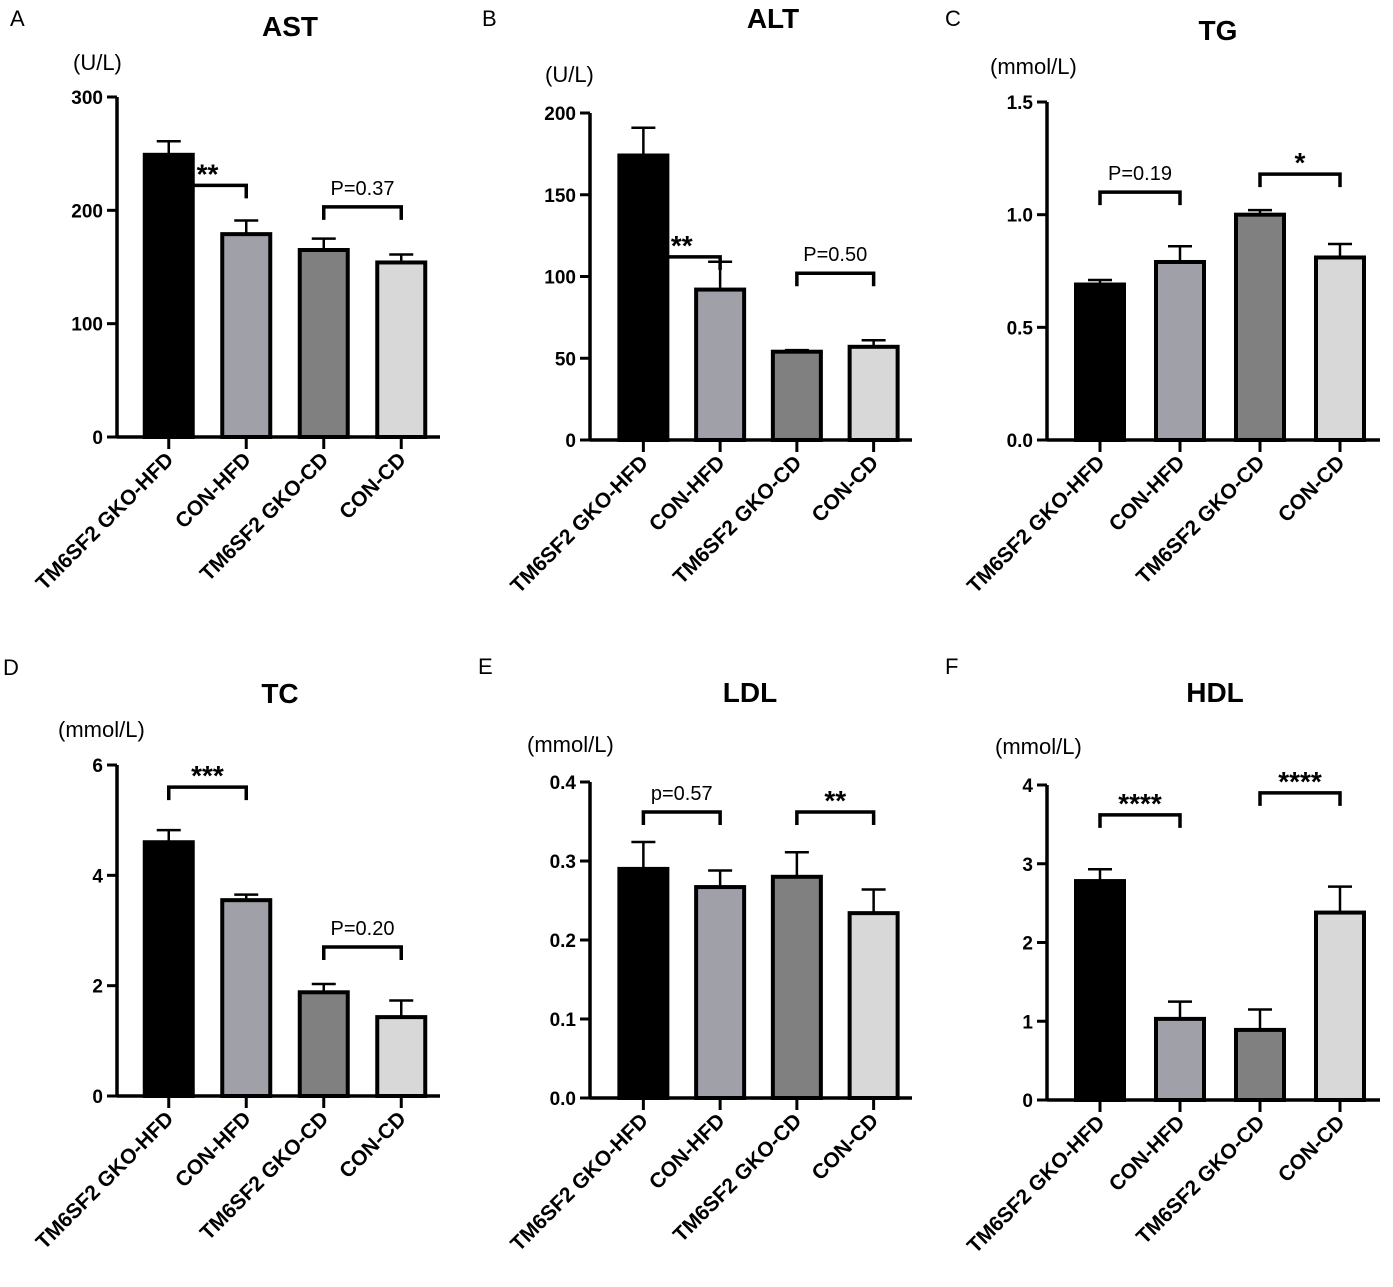 Image resolution: width=1393 pixels, height=1287 pixels. Describe the element at coordinates (279, 693) in the screenshot. I see `chart-title: TC` at that location.